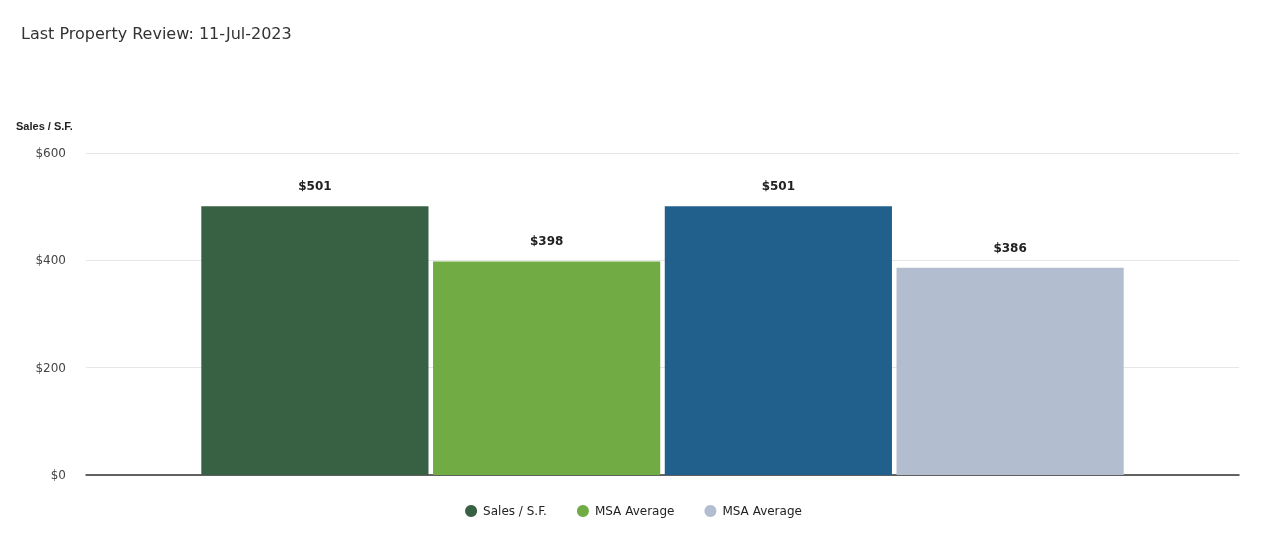  What do you see at coordinates (515, 511) in the screenshot?
I see `legend-label: Sales / S.F.` at bounding box center [515, 511].